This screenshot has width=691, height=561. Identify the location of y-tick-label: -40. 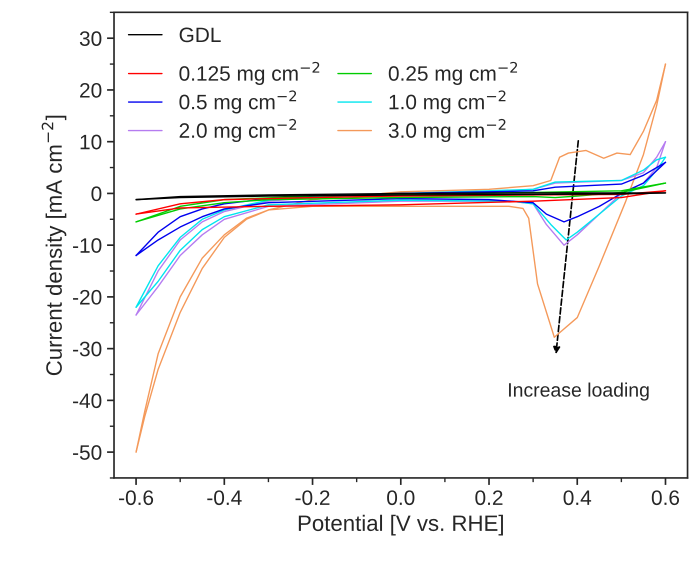
(87, 400).